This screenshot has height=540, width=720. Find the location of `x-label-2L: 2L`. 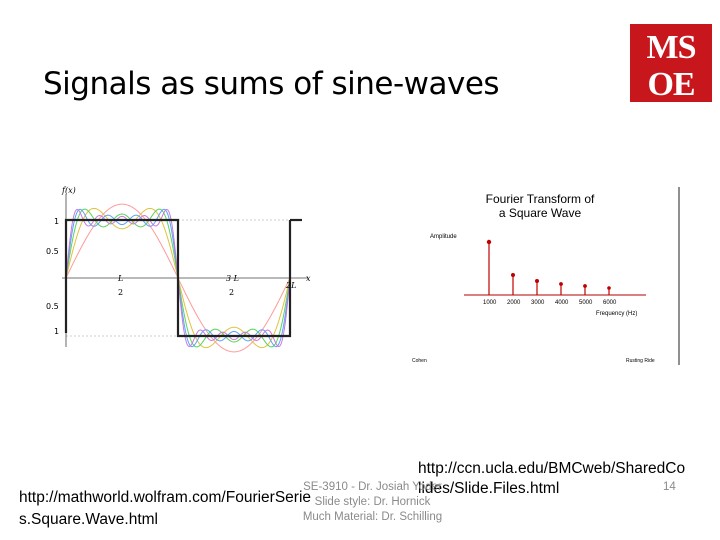

x-label-2L: 2L is located at coordinates (290, 285).